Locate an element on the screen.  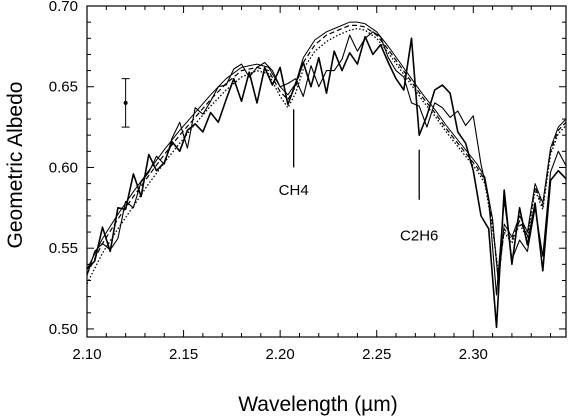
y-tick-label: 0.65 is located at coordinates (63, 87).